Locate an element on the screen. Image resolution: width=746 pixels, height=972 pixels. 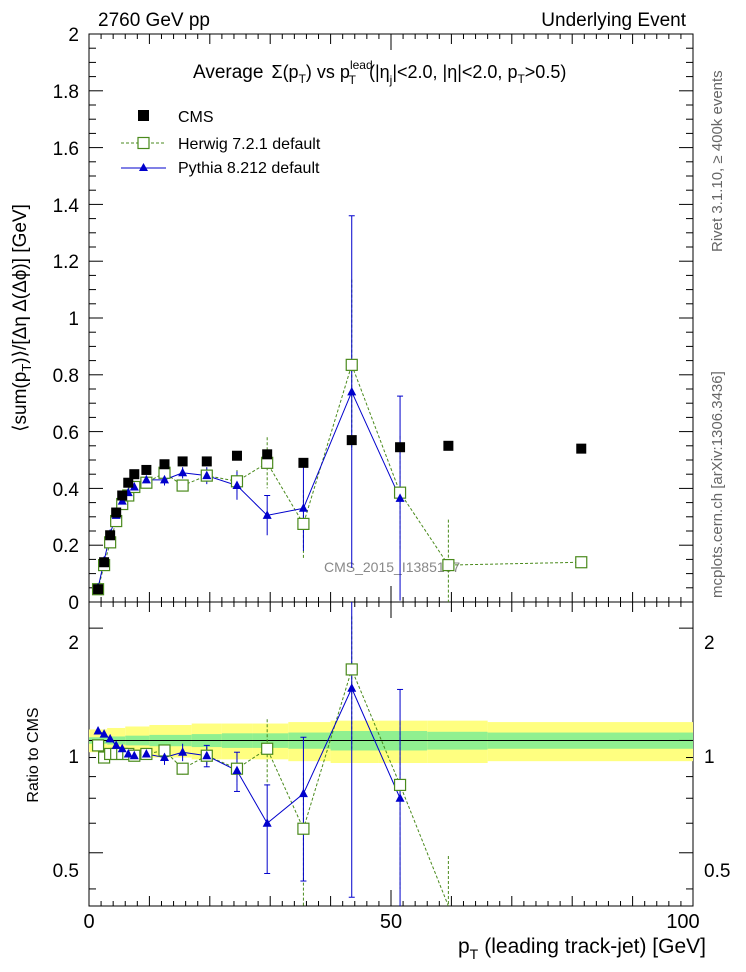
title-part: Σ(p is located at coordinates (284, 72).